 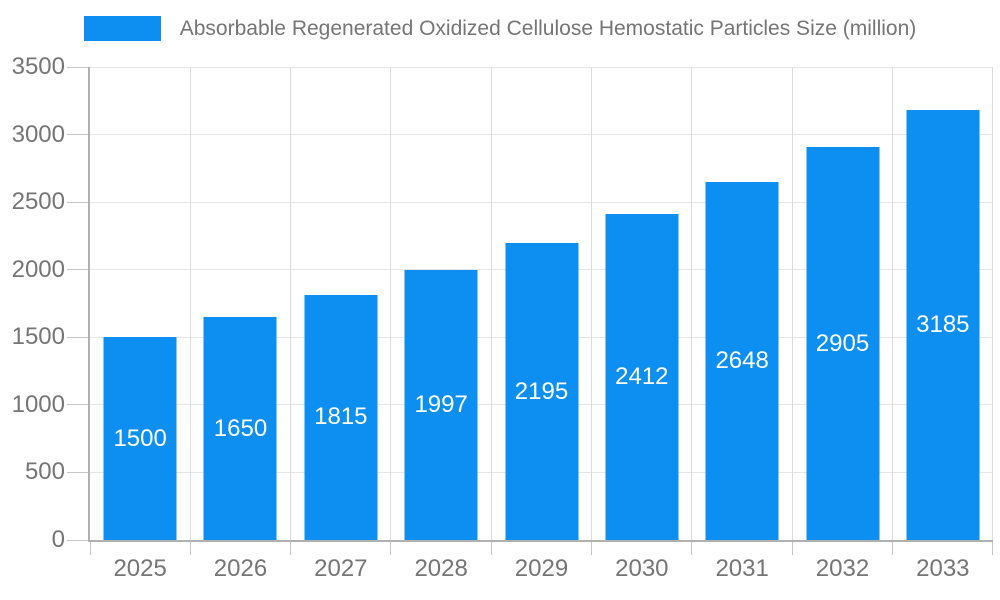 What do you see at coordinates (122, 28) in the screenshot?
I see `legend-swatch-icon` at bounding box center [122, 28].